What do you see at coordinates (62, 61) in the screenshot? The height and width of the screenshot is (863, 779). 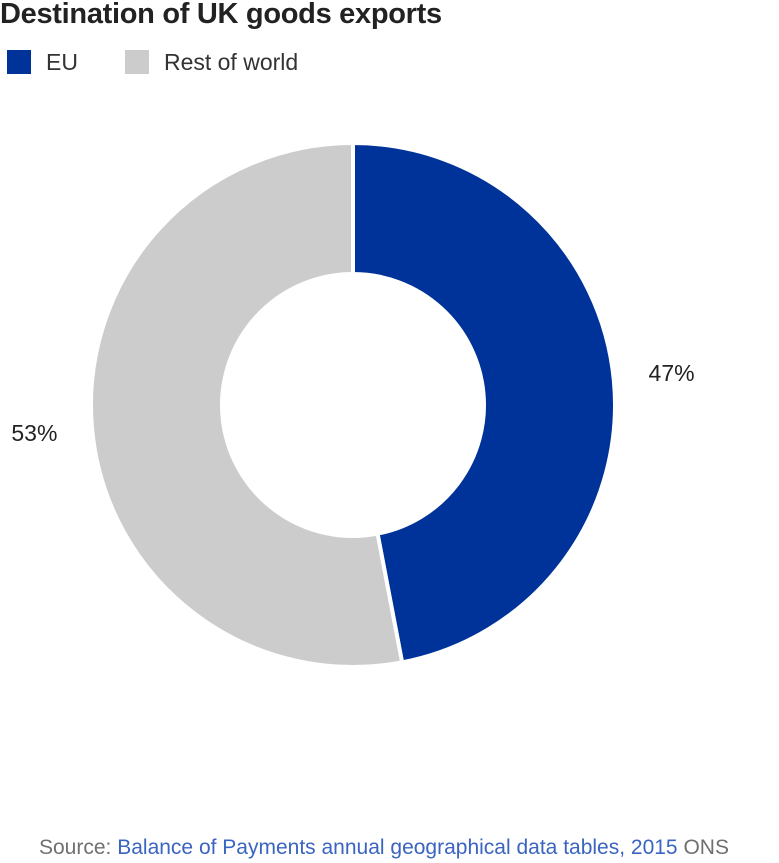 I see `legend-label-eu: EU` at bounding box center [62, 61].